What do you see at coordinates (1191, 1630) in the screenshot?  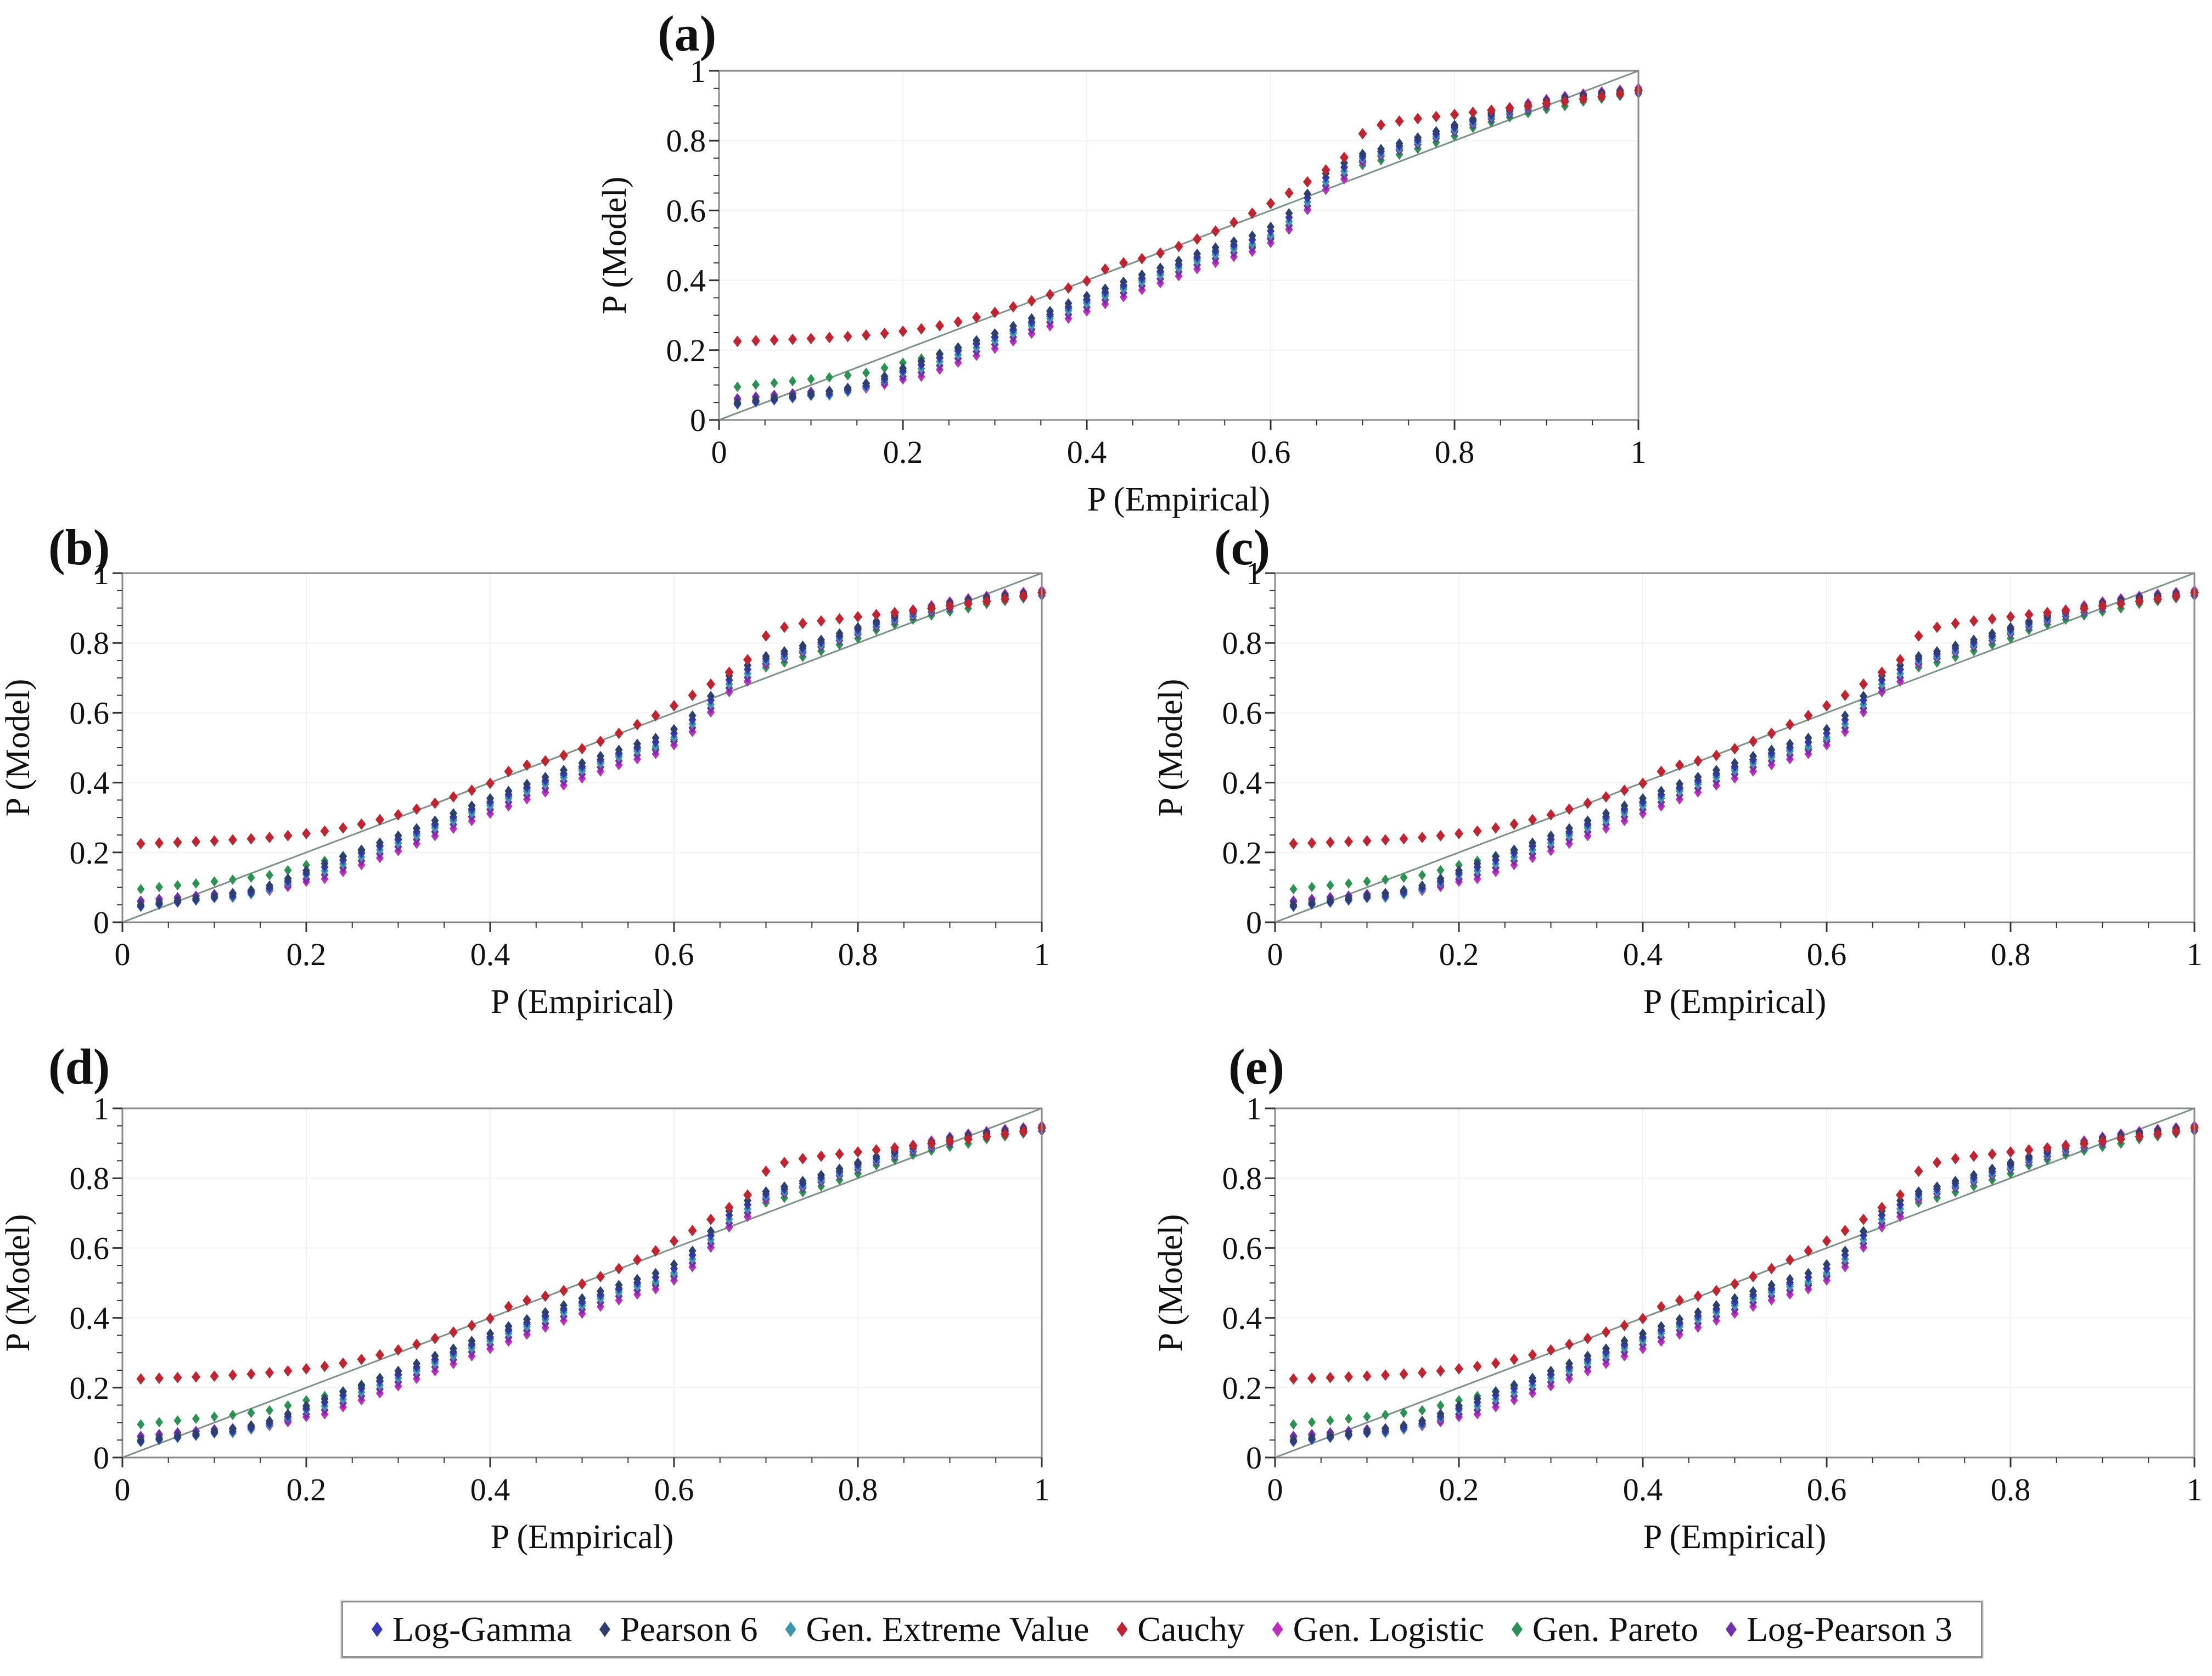 I see `legend-label: Cauchy` at bounding box center [1191, 1630].